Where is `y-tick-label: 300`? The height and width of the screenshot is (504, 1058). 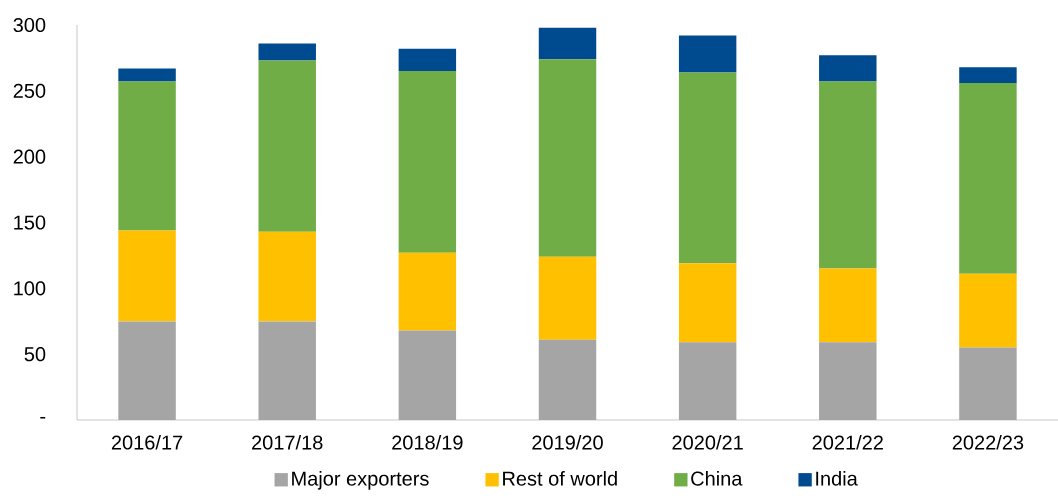 y-tick-label: 300 is located at coordinates (29, 25).